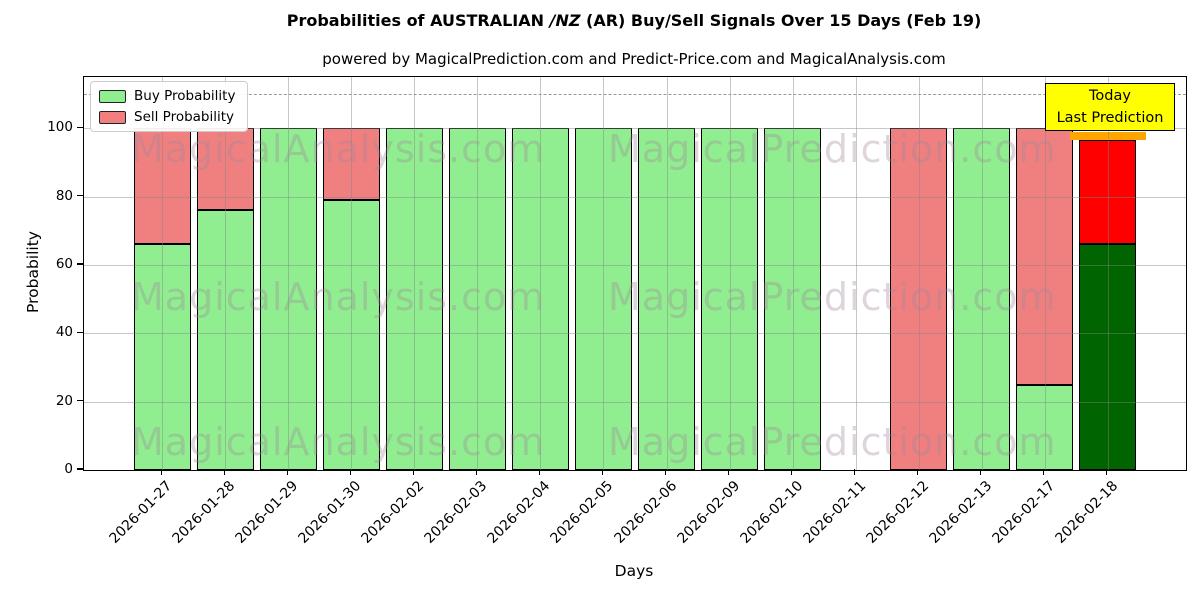 This screenshot has width=1200, height=600. Describe the element at coordinates (582, 512) in the screenshot. I see `x-tick-label: 2026-02-05` at that location.